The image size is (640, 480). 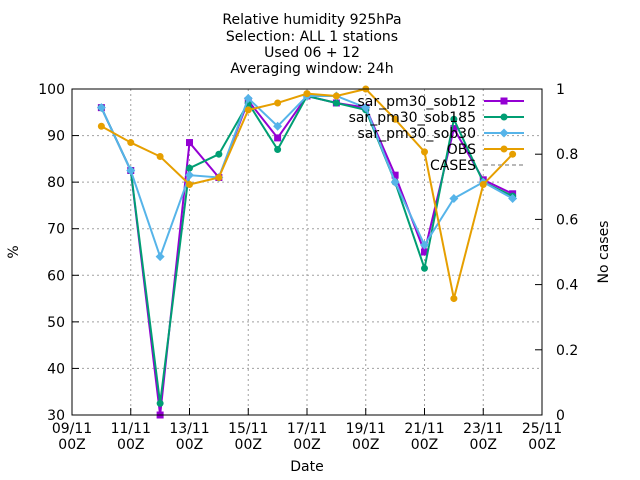 I want to click on legend-label: sar_pm30_sob30, so click(x=416, y=134).